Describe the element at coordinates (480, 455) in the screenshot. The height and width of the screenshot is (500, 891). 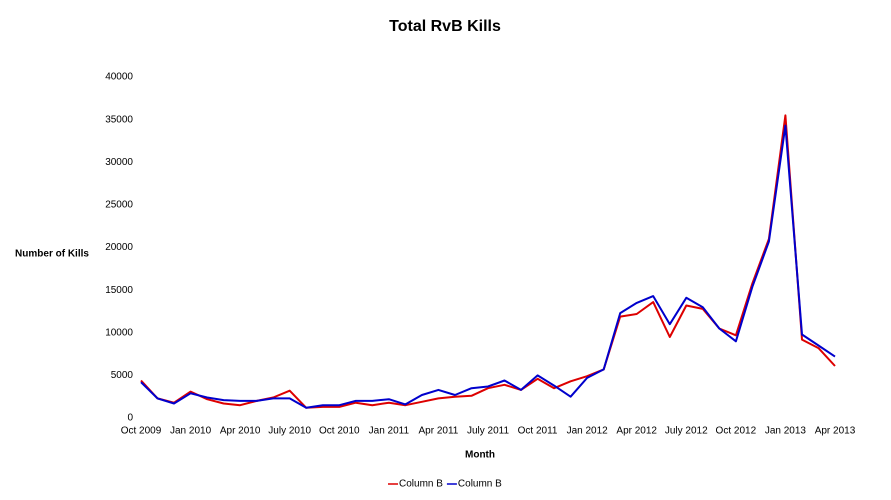
I see `x-axis-title: Month` at that location.